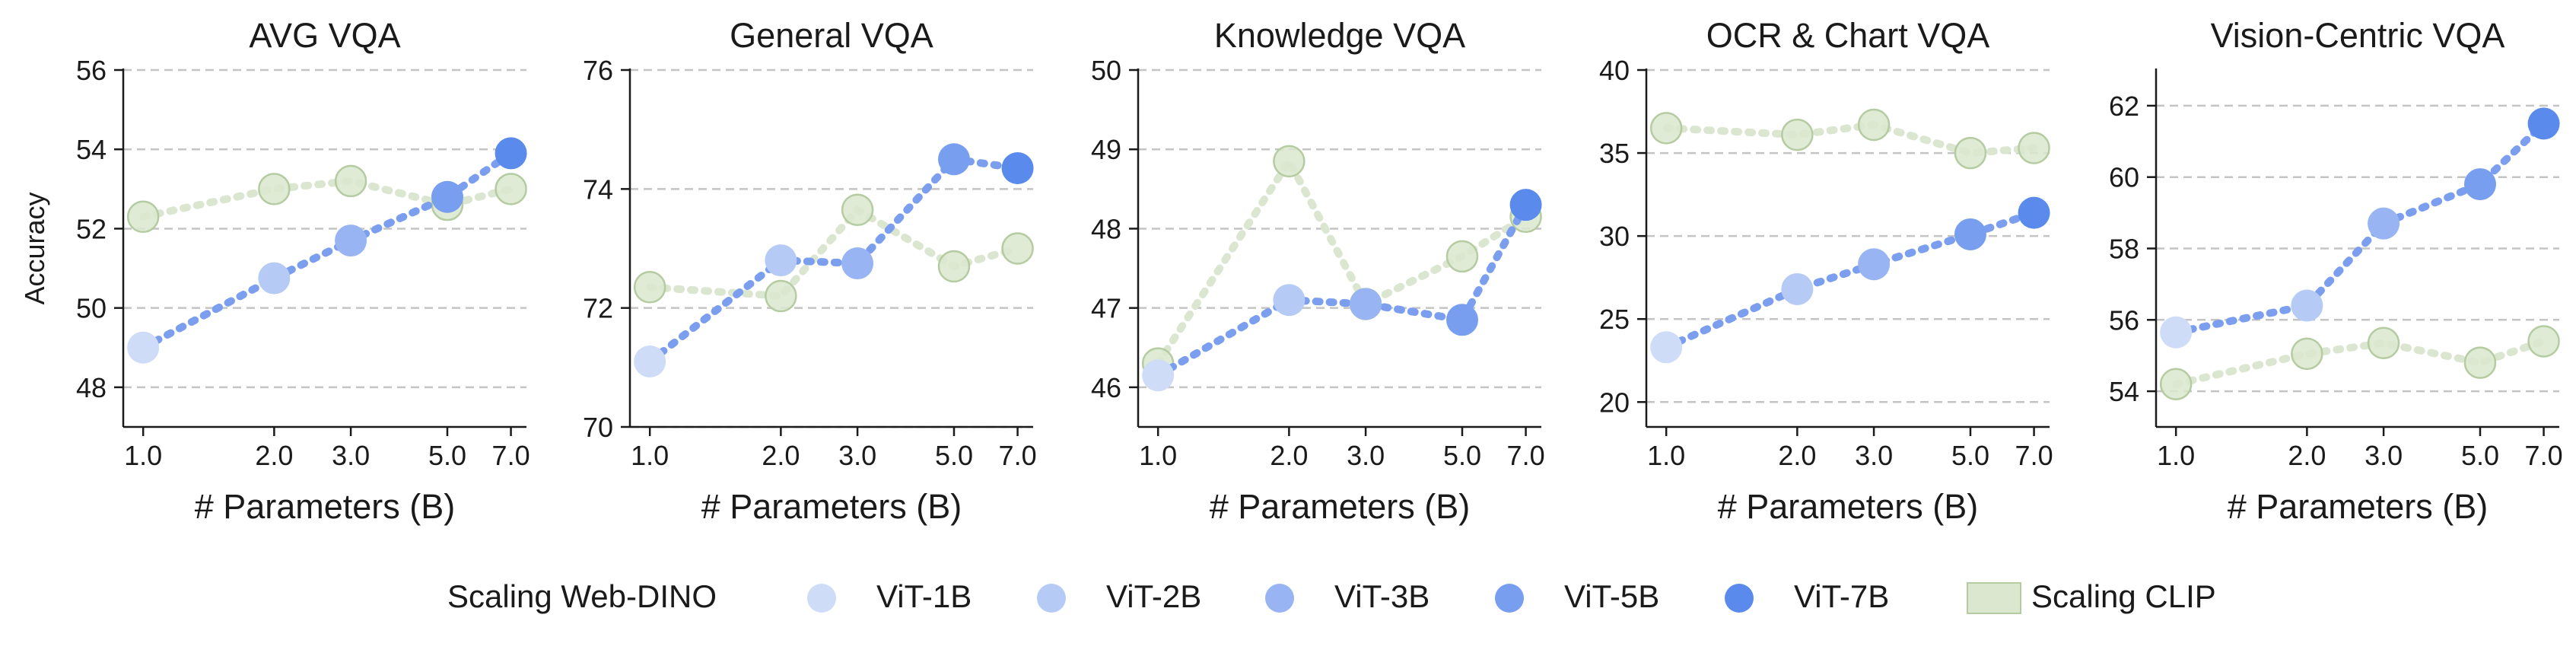  What do you see at coordinates (1382, 596) in the screenshot?
I see `legend-label: ViT-3B` at bounding box center [1382, 596].